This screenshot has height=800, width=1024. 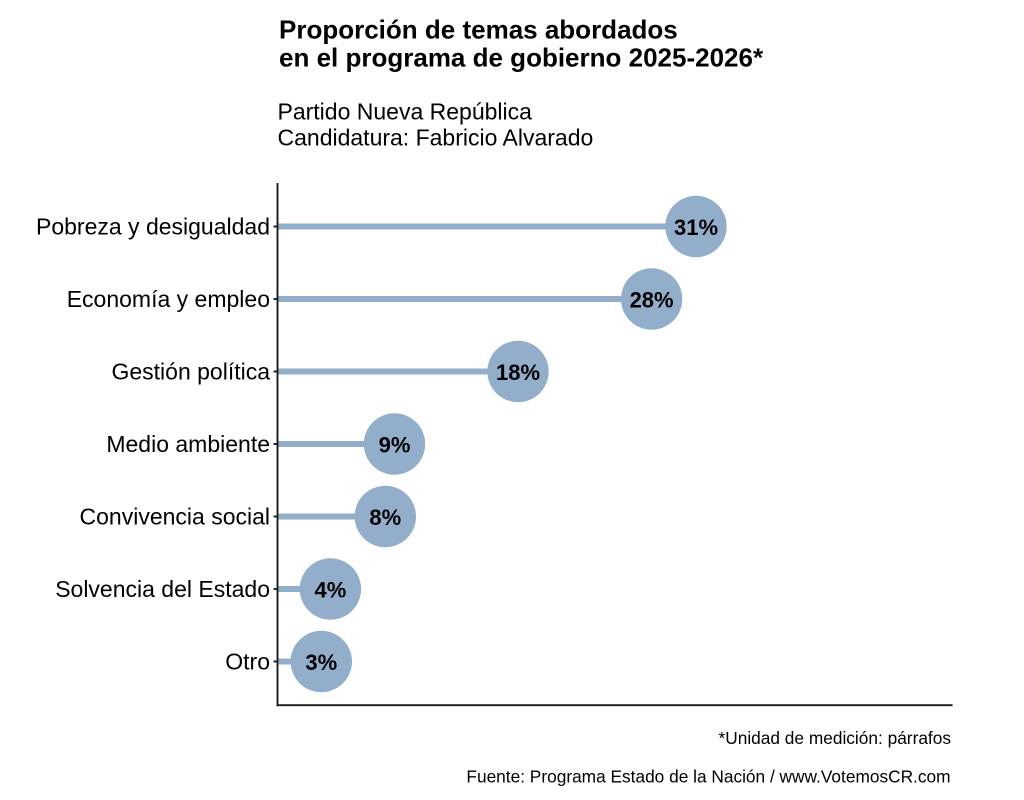 I want to click on svg-text: 31%, so click(x=696, y=227).